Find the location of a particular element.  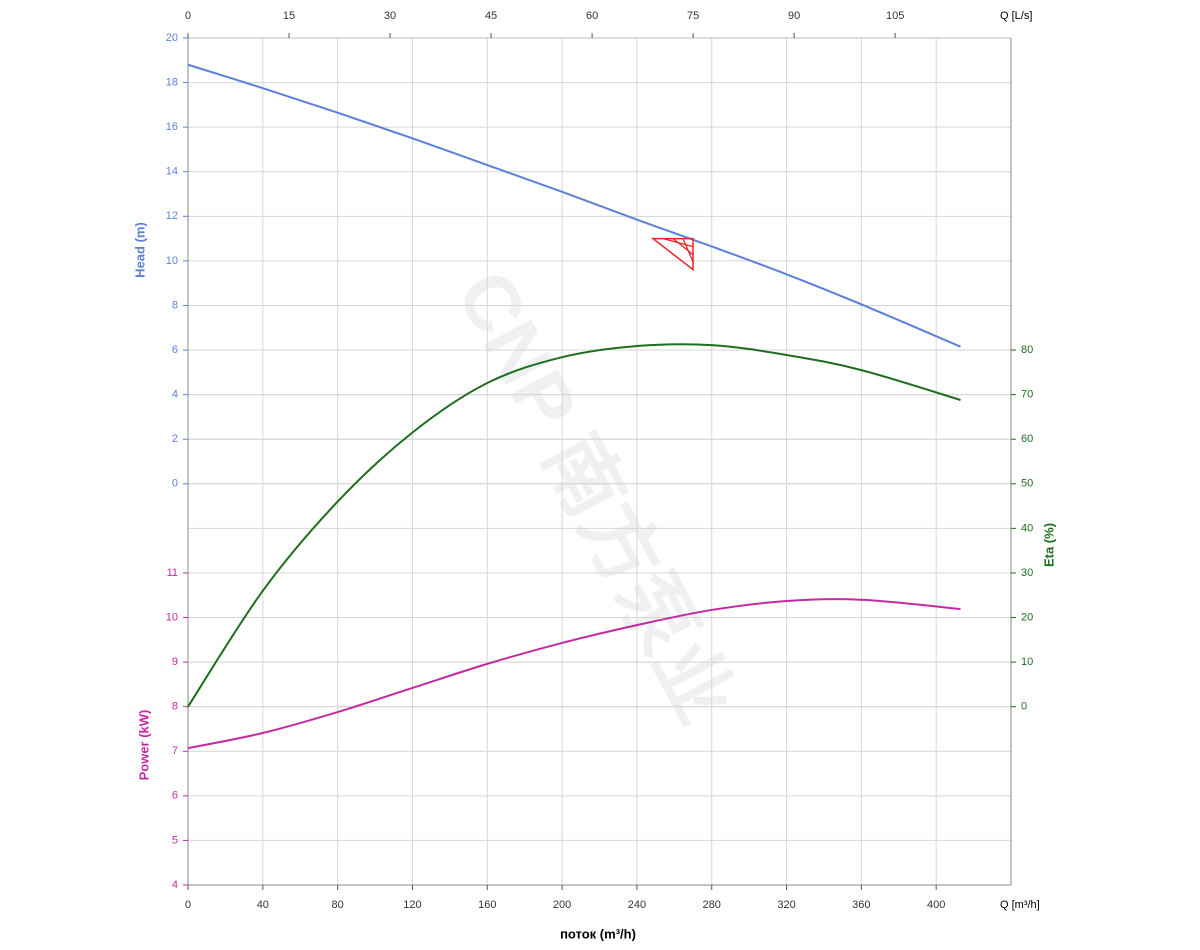

y-tick-label: 18 is located at coordinates (172, 82).